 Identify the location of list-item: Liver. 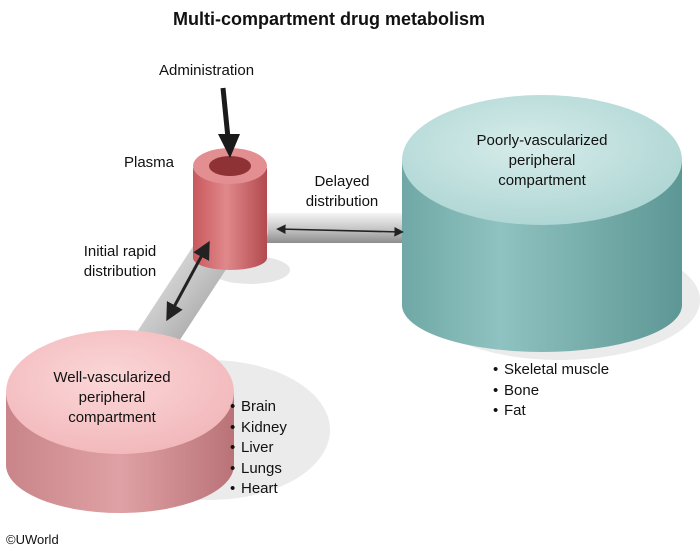
(258, 448).